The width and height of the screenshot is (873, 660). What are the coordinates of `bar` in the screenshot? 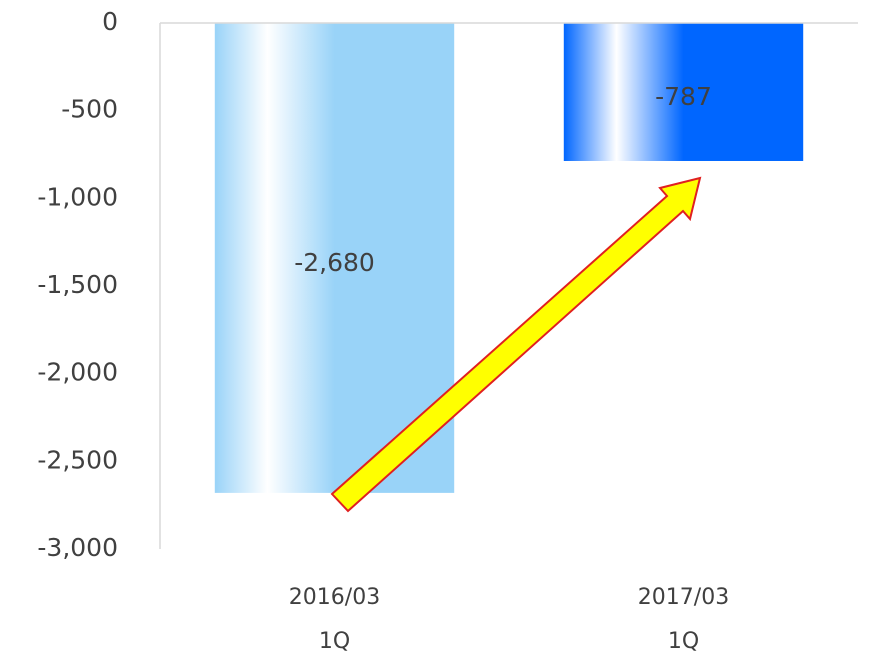 It's located at (683, 92).